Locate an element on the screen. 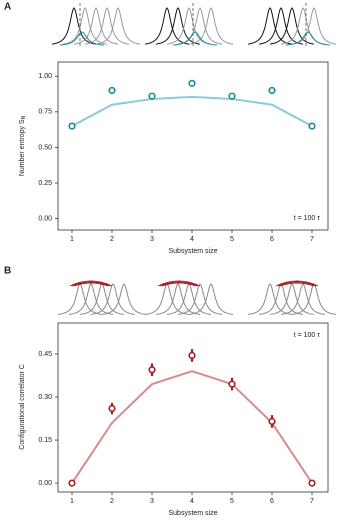 This screenshot has width=341, height=530. y-axis-label: Number entropy SN is located at coordinates (23, 145).